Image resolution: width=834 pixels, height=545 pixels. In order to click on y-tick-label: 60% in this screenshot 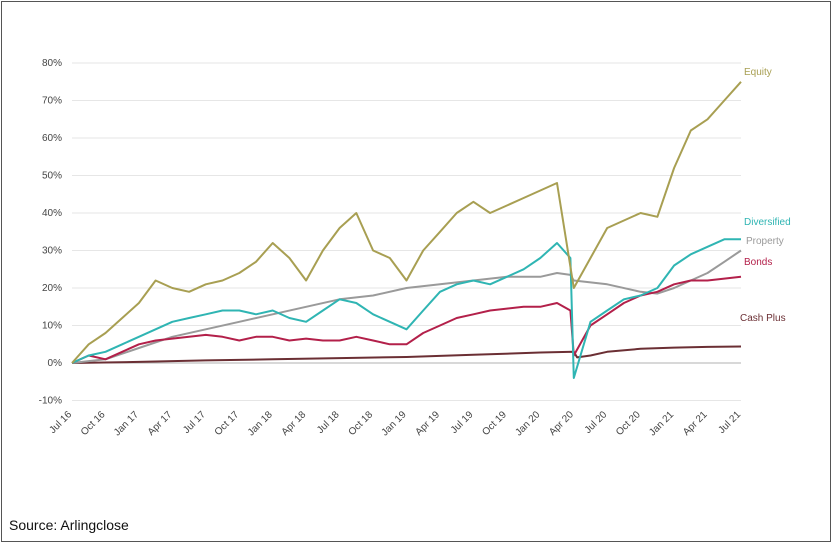, I will do `click(52, 138)`.